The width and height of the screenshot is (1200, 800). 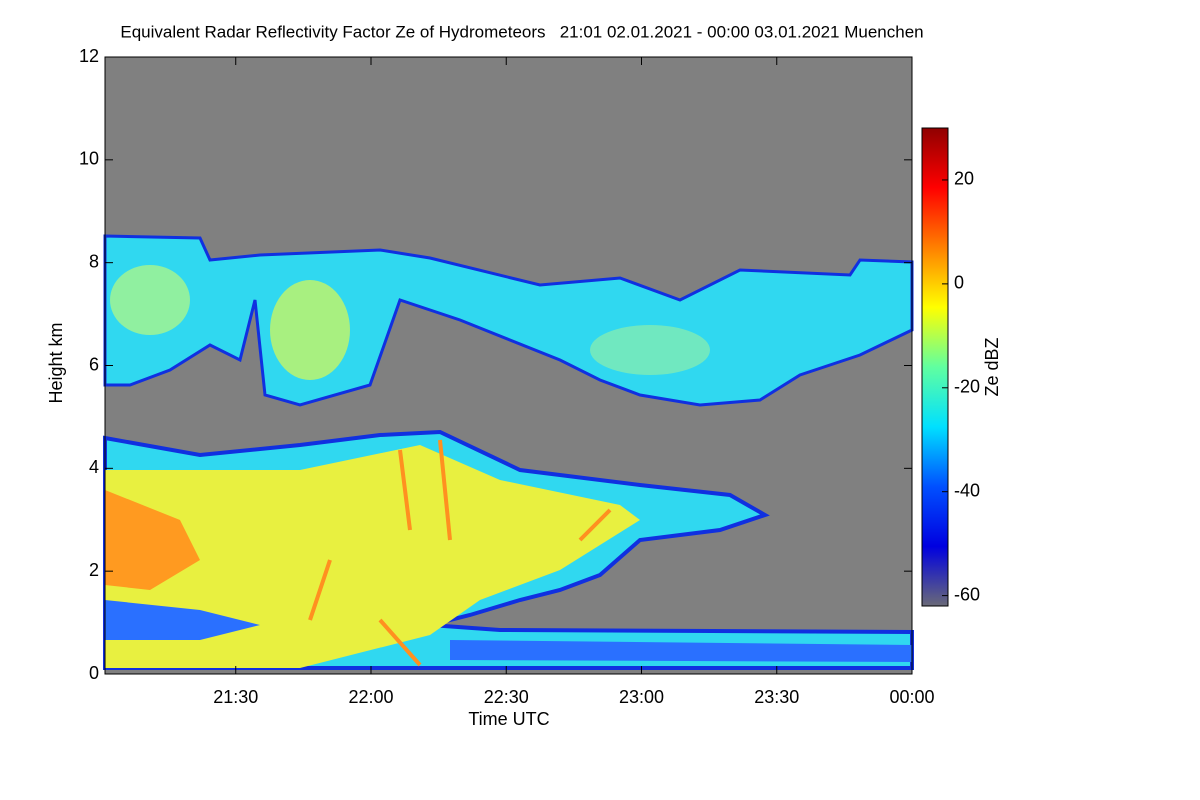 What do you see at coordinates (964, 179) in the screenshot?
I see `colorbar-tick-label: 20` at bounding box center [964, 179].